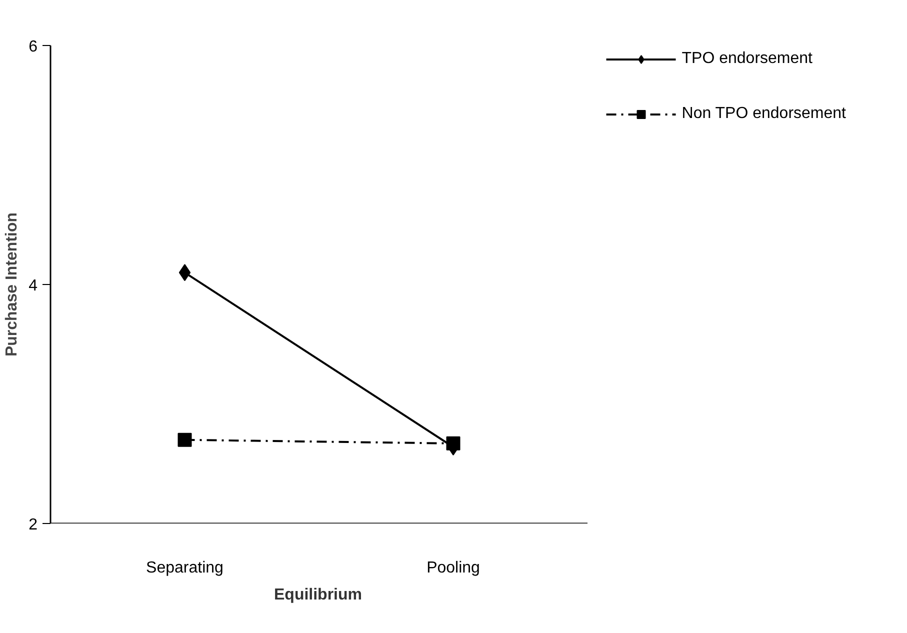 The height and width of the screenshot is (633, 907). I want to click on legend-label: Non TPO endorsement, so click(764, 114).